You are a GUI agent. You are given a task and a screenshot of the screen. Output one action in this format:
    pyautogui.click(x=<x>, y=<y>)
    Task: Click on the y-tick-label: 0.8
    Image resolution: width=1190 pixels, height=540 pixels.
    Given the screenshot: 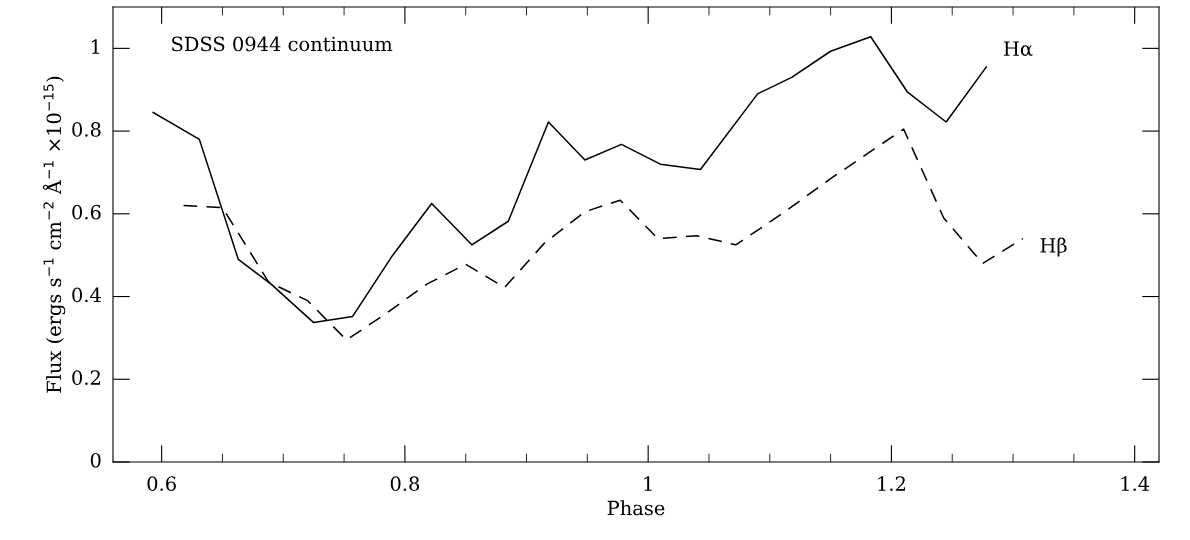 What is the action you would take?
    pyautogui.click(x=86, y=129)
    